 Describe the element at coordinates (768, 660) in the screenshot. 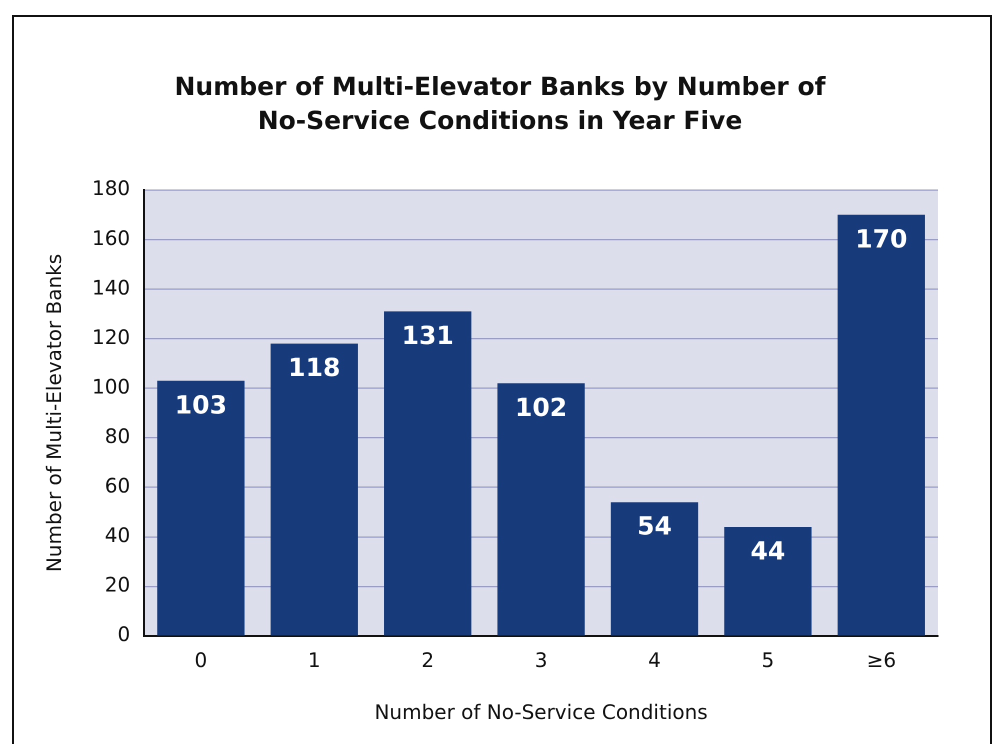

I see `x-tick-label: 5` at that location.